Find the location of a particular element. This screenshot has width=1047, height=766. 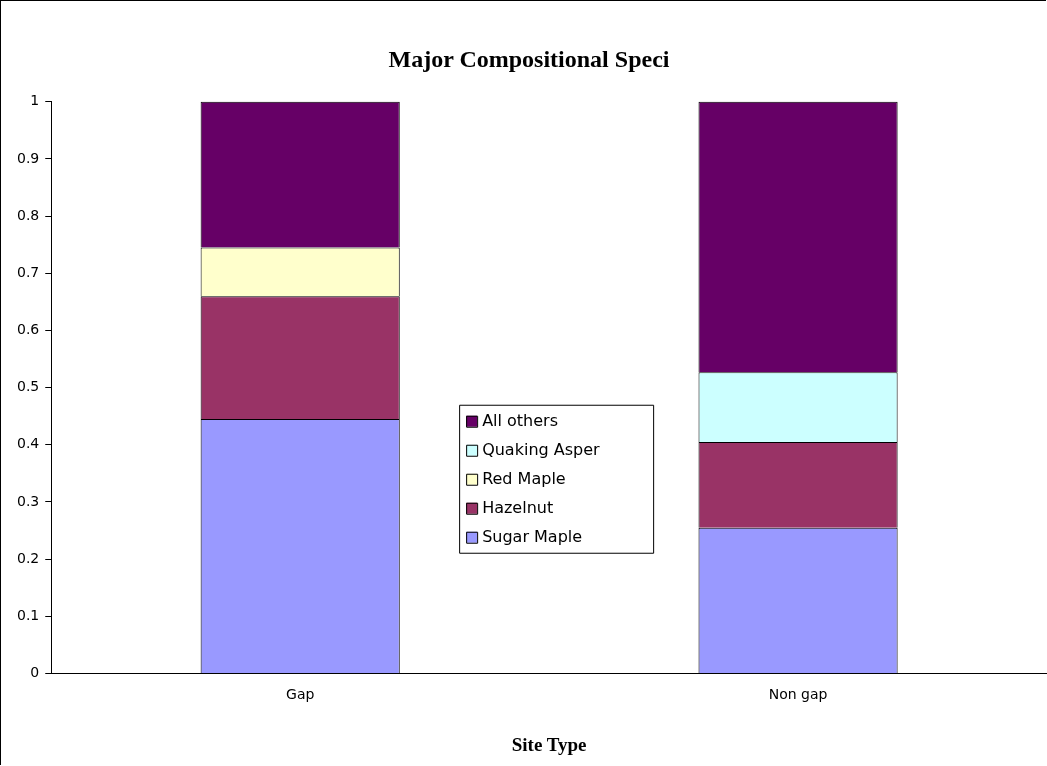

y-tick-label: 0.9 is located at coordinates (28, 157).